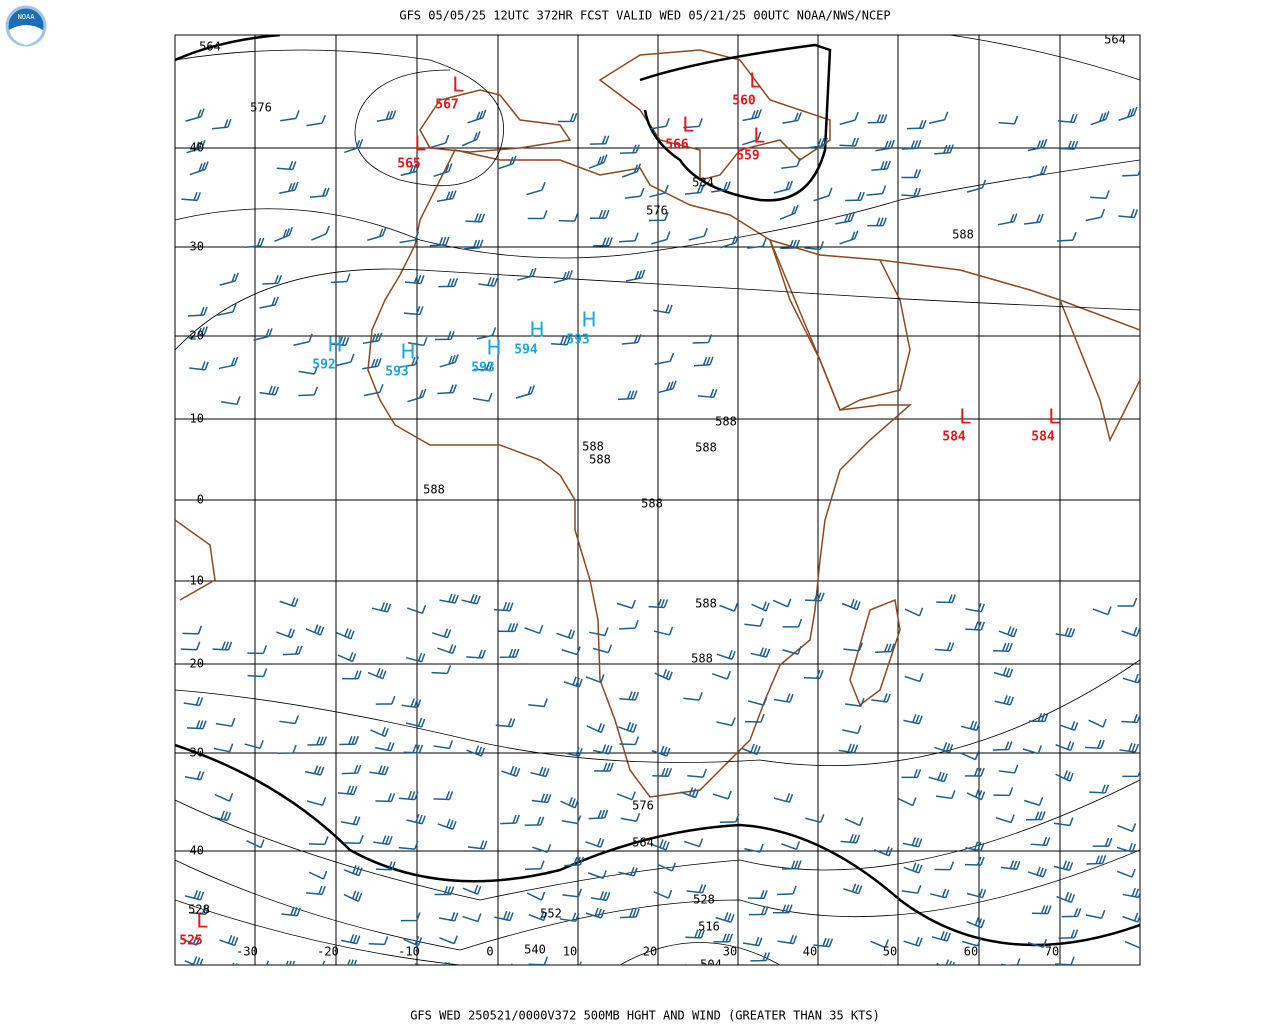 This screenshot has height=1028, width=1280. I want to click on longitude-label: 40, so click(810, 952).